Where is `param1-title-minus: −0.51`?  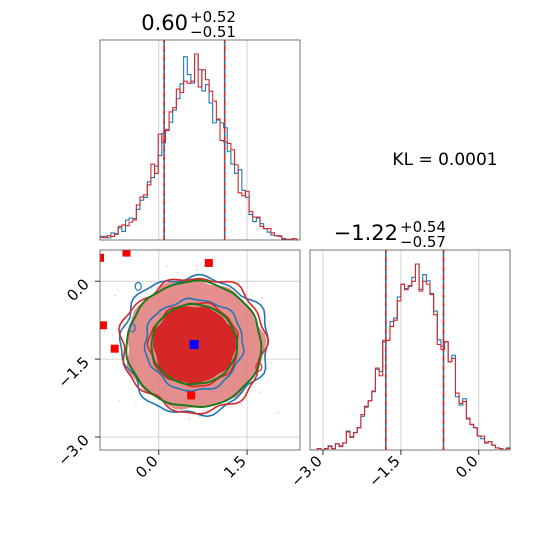
param1-title-minus: −0.51 is located at coordinates (213, 32).